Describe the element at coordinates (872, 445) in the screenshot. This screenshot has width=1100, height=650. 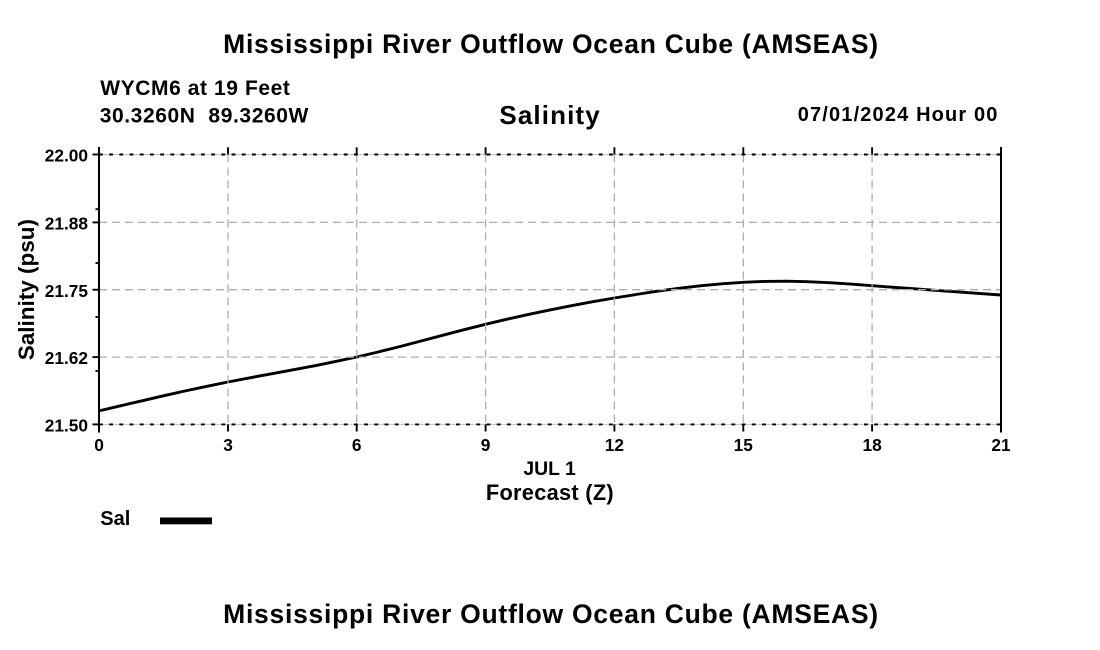
I see `svg-text: 18` at that location.